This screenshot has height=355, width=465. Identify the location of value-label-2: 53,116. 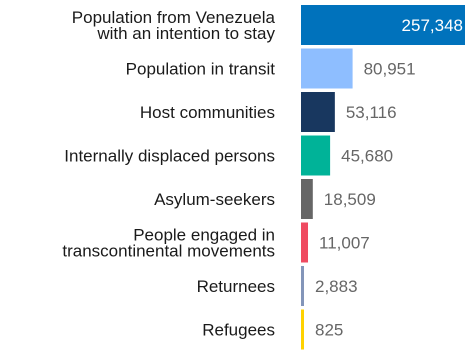
(371, 112).